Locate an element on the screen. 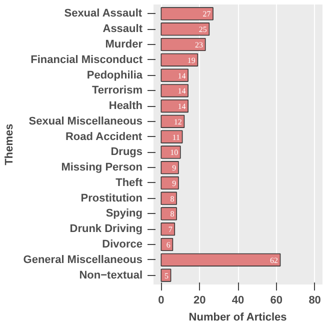 This screenshot has height=326, width=328. data-label: 19 is located at coordinates (191, 60).